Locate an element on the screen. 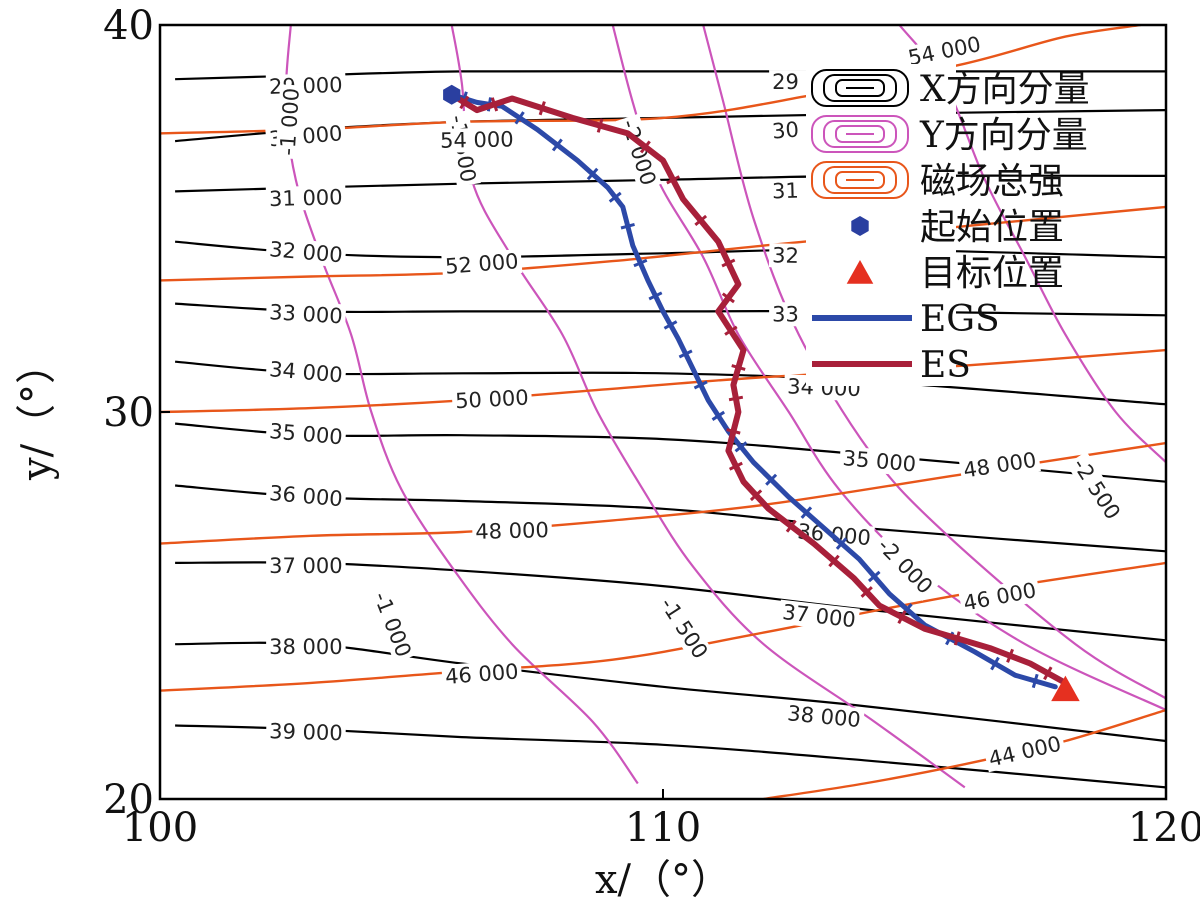  y-tick-label: 40 is located at coordinates (128, 26).